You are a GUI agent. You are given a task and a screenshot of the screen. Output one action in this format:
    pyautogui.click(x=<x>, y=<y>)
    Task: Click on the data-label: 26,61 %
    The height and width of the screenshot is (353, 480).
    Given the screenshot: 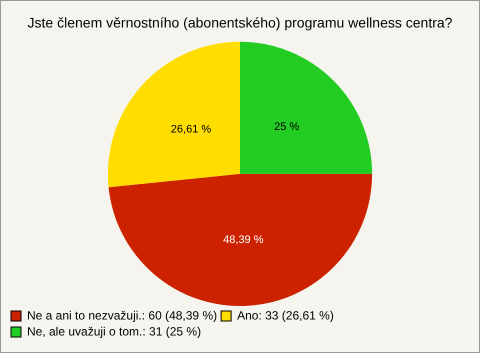 What is the action you would take?
    pyautogui.click(x=191, y=130)
    